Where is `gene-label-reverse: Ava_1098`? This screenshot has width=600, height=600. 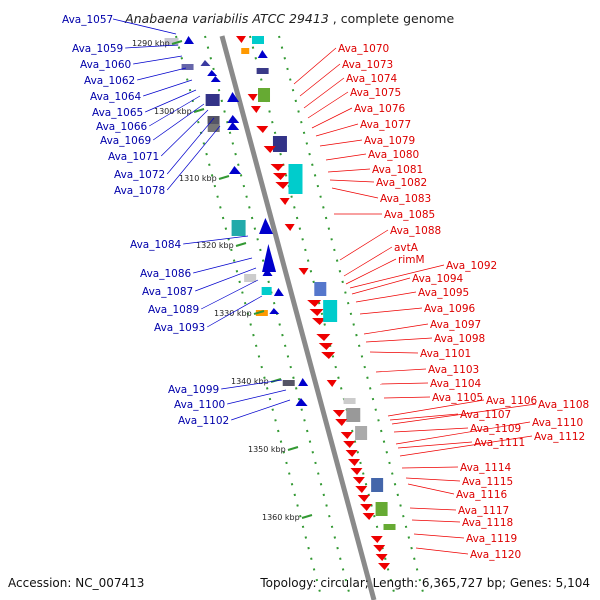 gene-label-reverse: Ava_1098 is located at coordinates (459, 339).